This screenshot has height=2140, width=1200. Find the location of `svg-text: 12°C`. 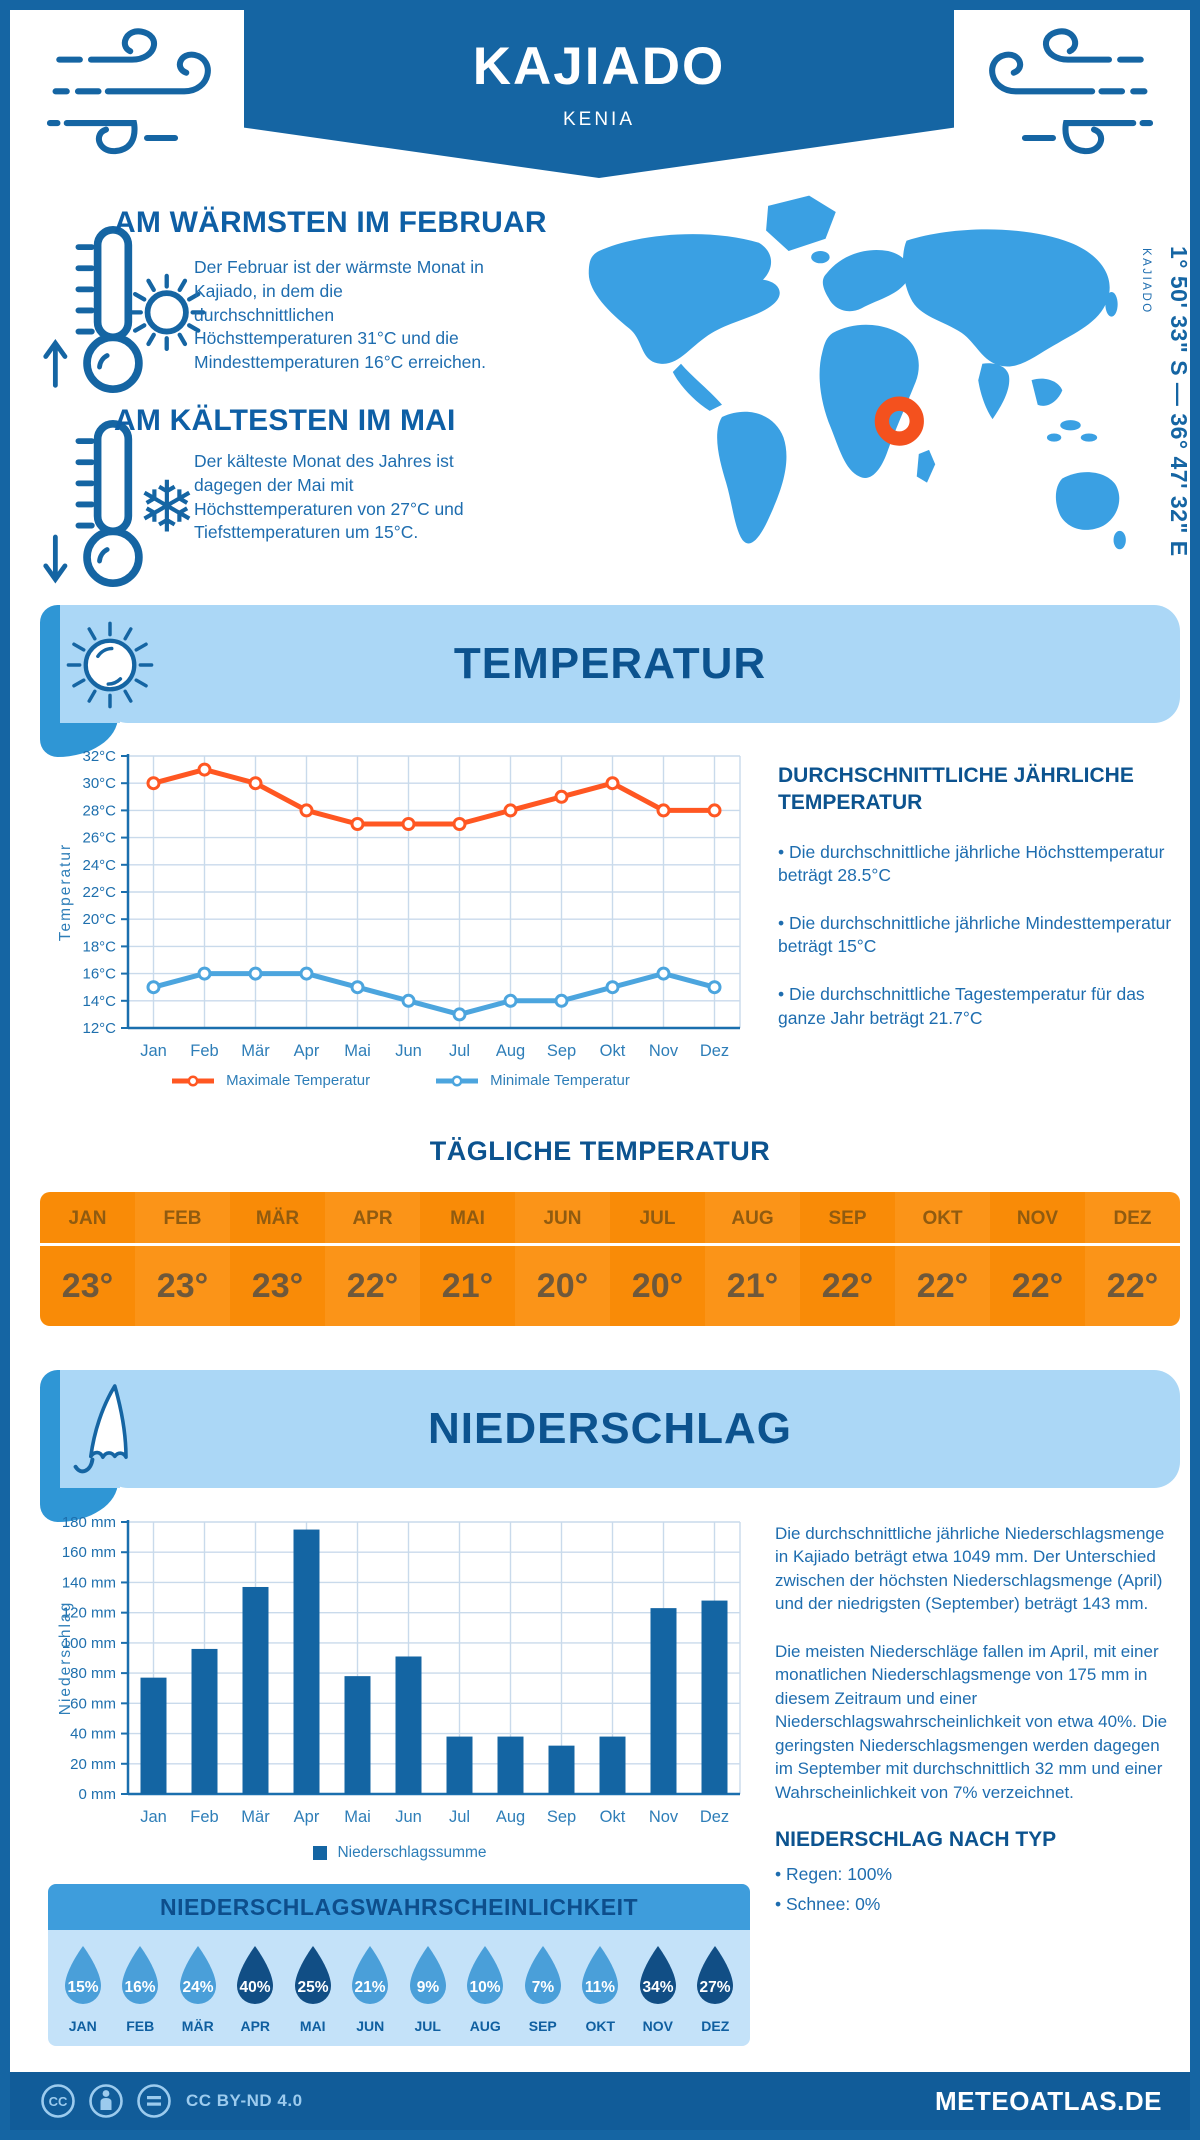

svg-text: 12°C is located at coordinates (99, 1028).